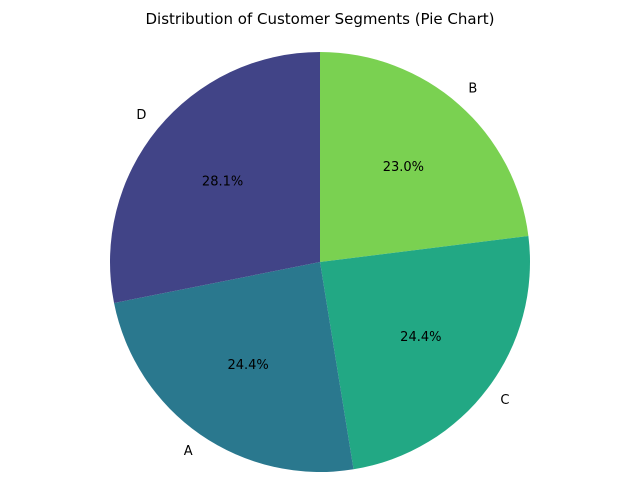  I want to click on slice-percent-a: 24.4%, so click(247, 365).